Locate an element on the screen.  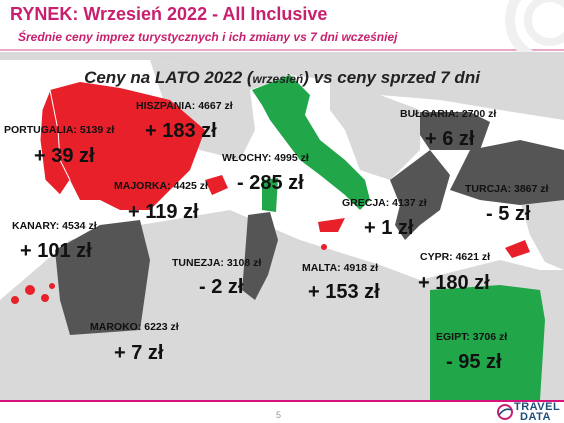
footer-divider is located at coordinates (282, 401).